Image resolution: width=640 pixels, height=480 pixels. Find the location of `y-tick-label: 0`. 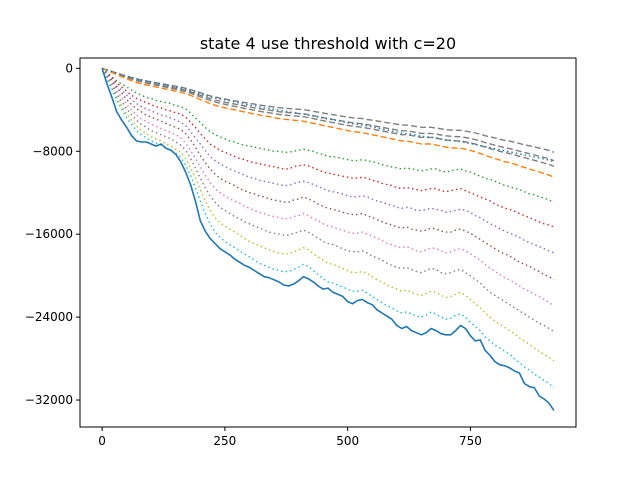

y-tick-label: 0 is located at coordinates (69, 68).